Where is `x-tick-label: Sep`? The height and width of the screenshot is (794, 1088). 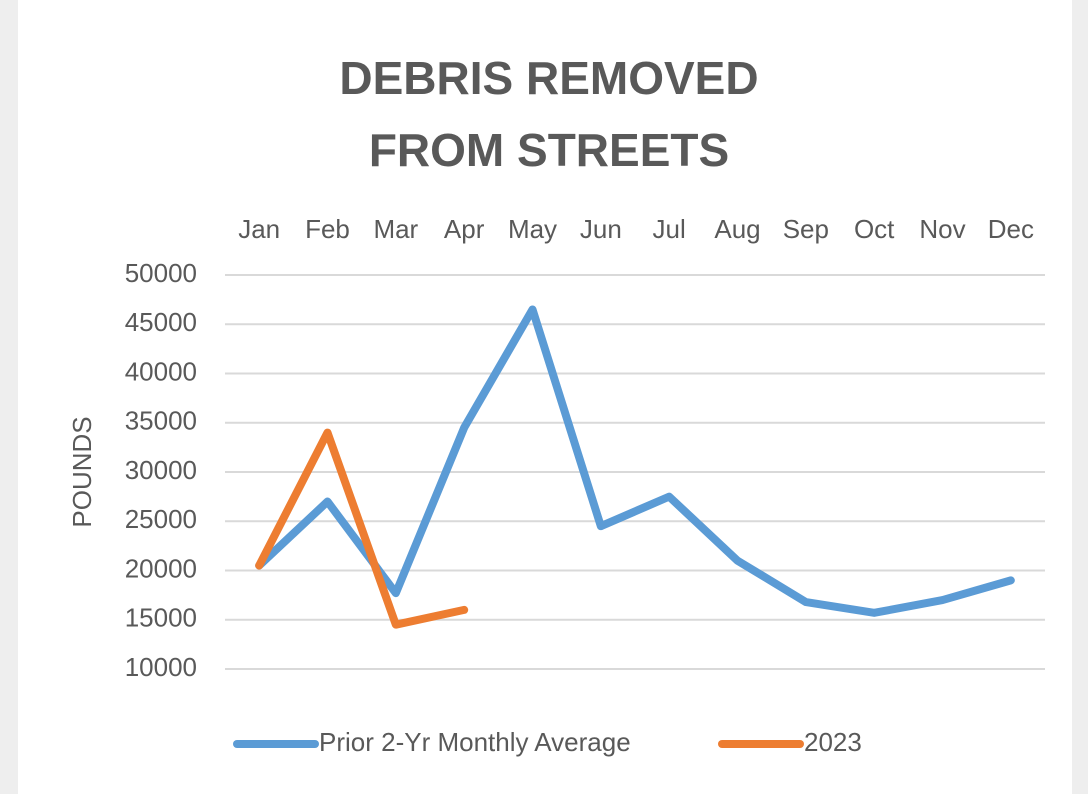 x-tick-label: Sep is located at coordinates (806, 229).